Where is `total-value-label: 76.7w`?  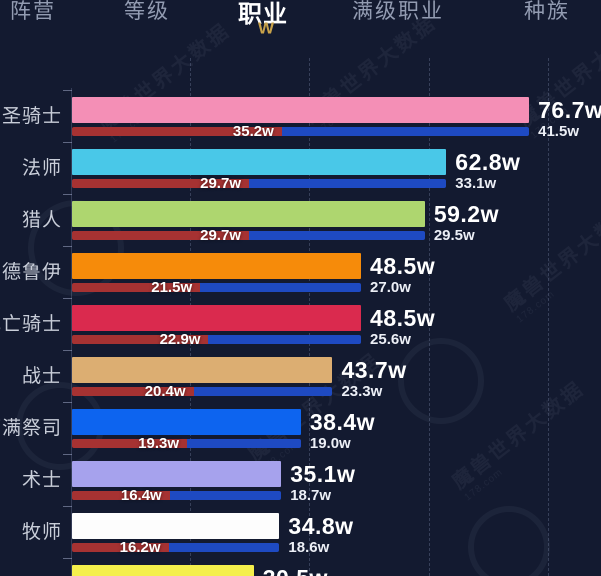 total-value-label: 76.7w is located at coordinates (569, 110).